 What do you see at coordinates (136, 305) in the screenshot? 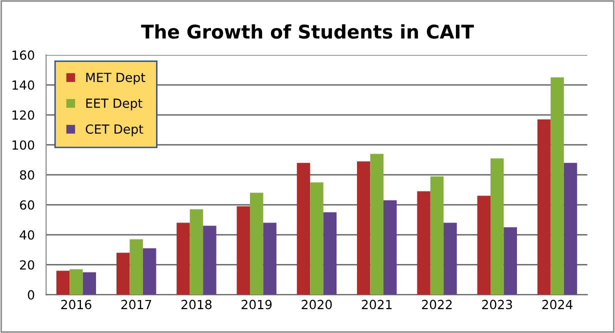
I see `x-tick-label: 2017` at bounding box center [136, 305].